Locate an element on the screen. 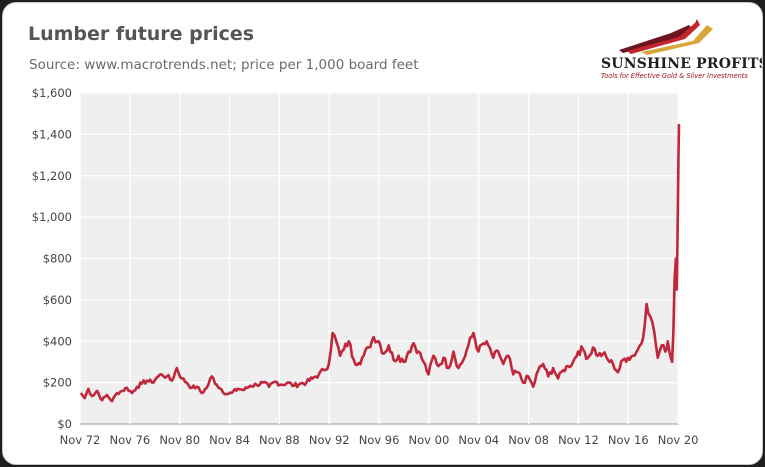 This screenshot has height=467, width=765. x-tick-label: Nov 76 is located at coordinates (129, 440).